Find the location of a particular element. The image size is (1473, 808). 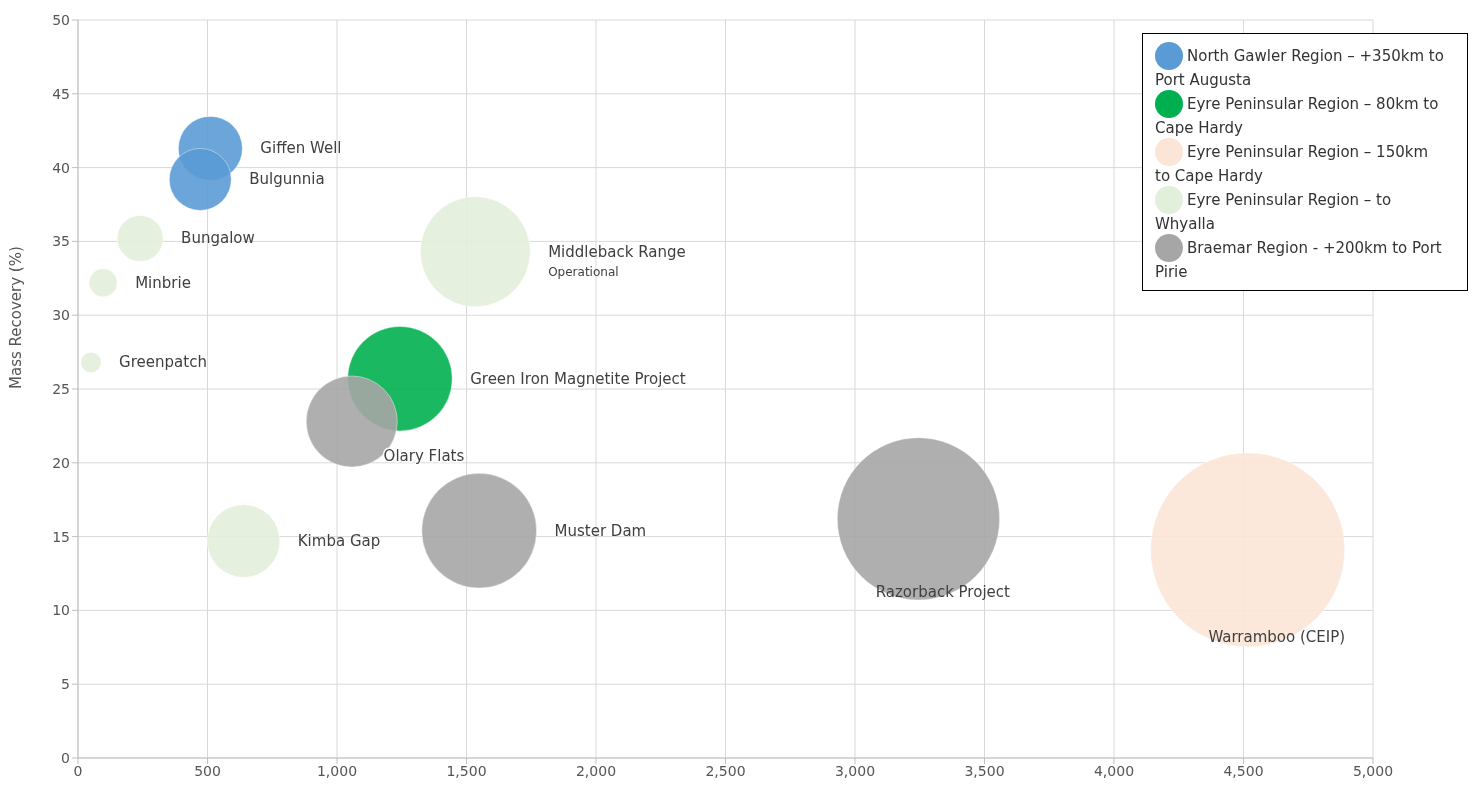

annotation: Giffen Well is located at coordinates (301, 148).